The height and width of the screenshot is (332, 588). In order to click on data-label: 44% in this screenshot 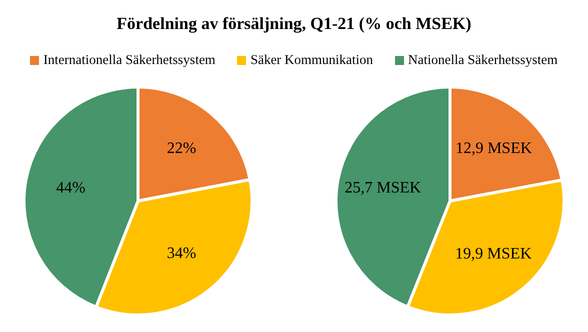, I will do `click(71, 188)`.